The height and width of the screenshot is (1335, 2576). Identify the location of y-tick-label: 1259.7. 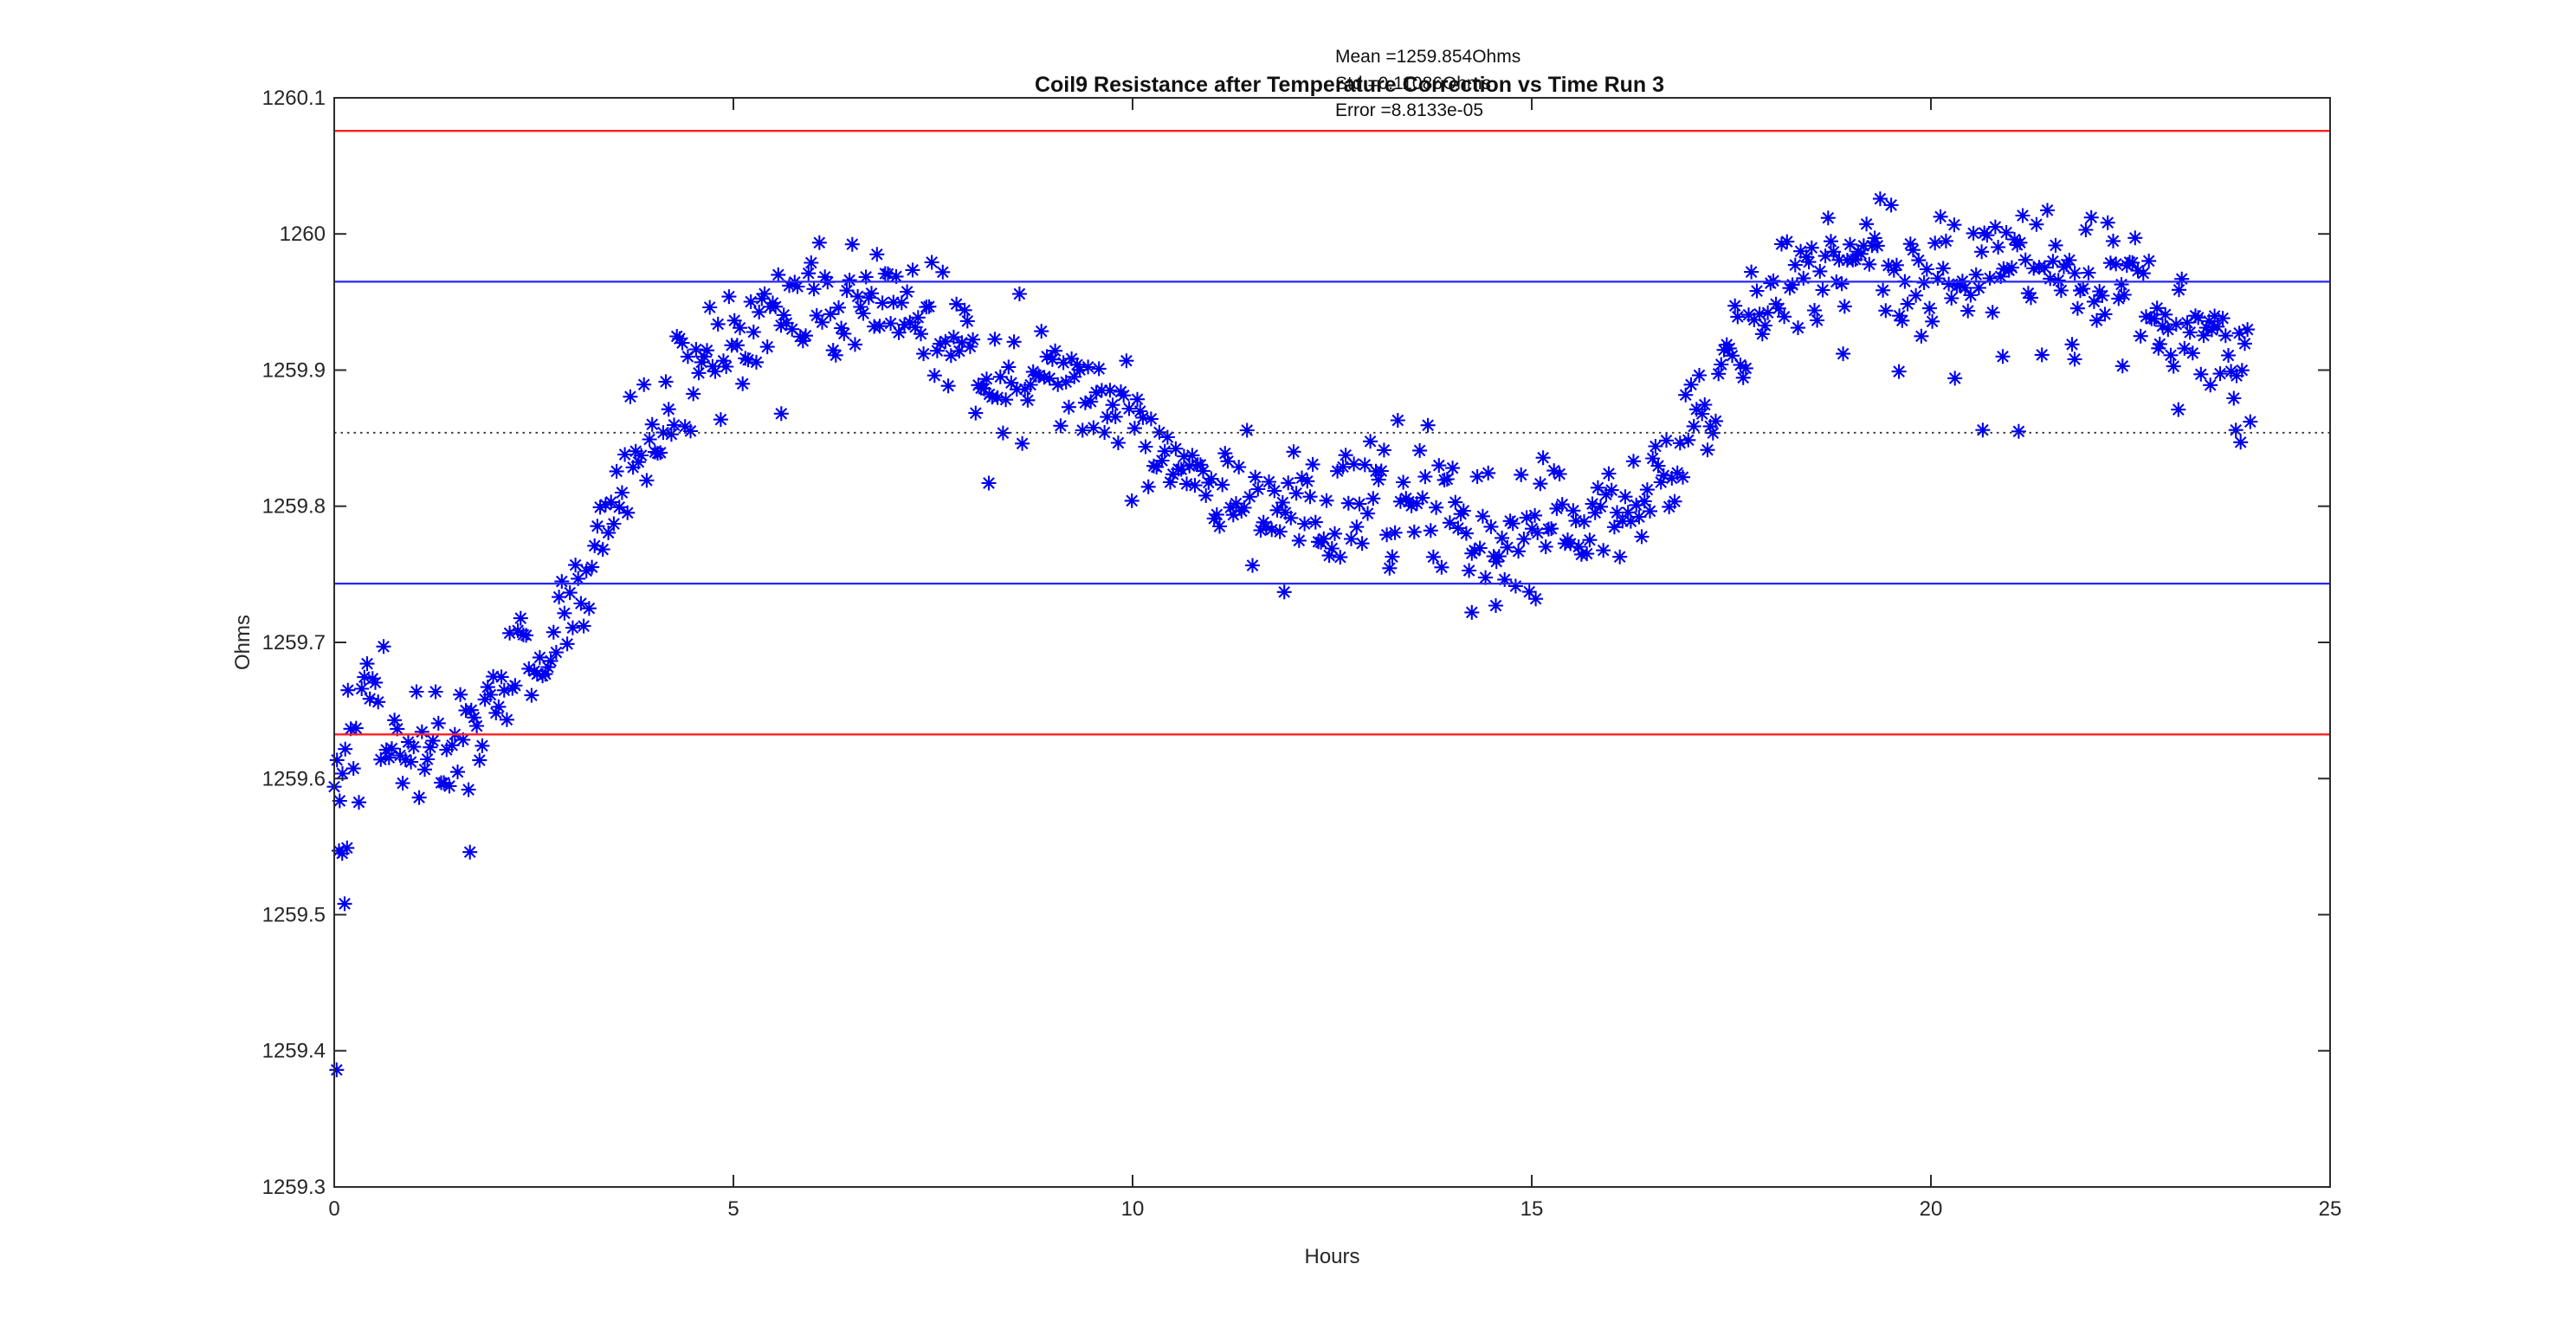
(294, 643).